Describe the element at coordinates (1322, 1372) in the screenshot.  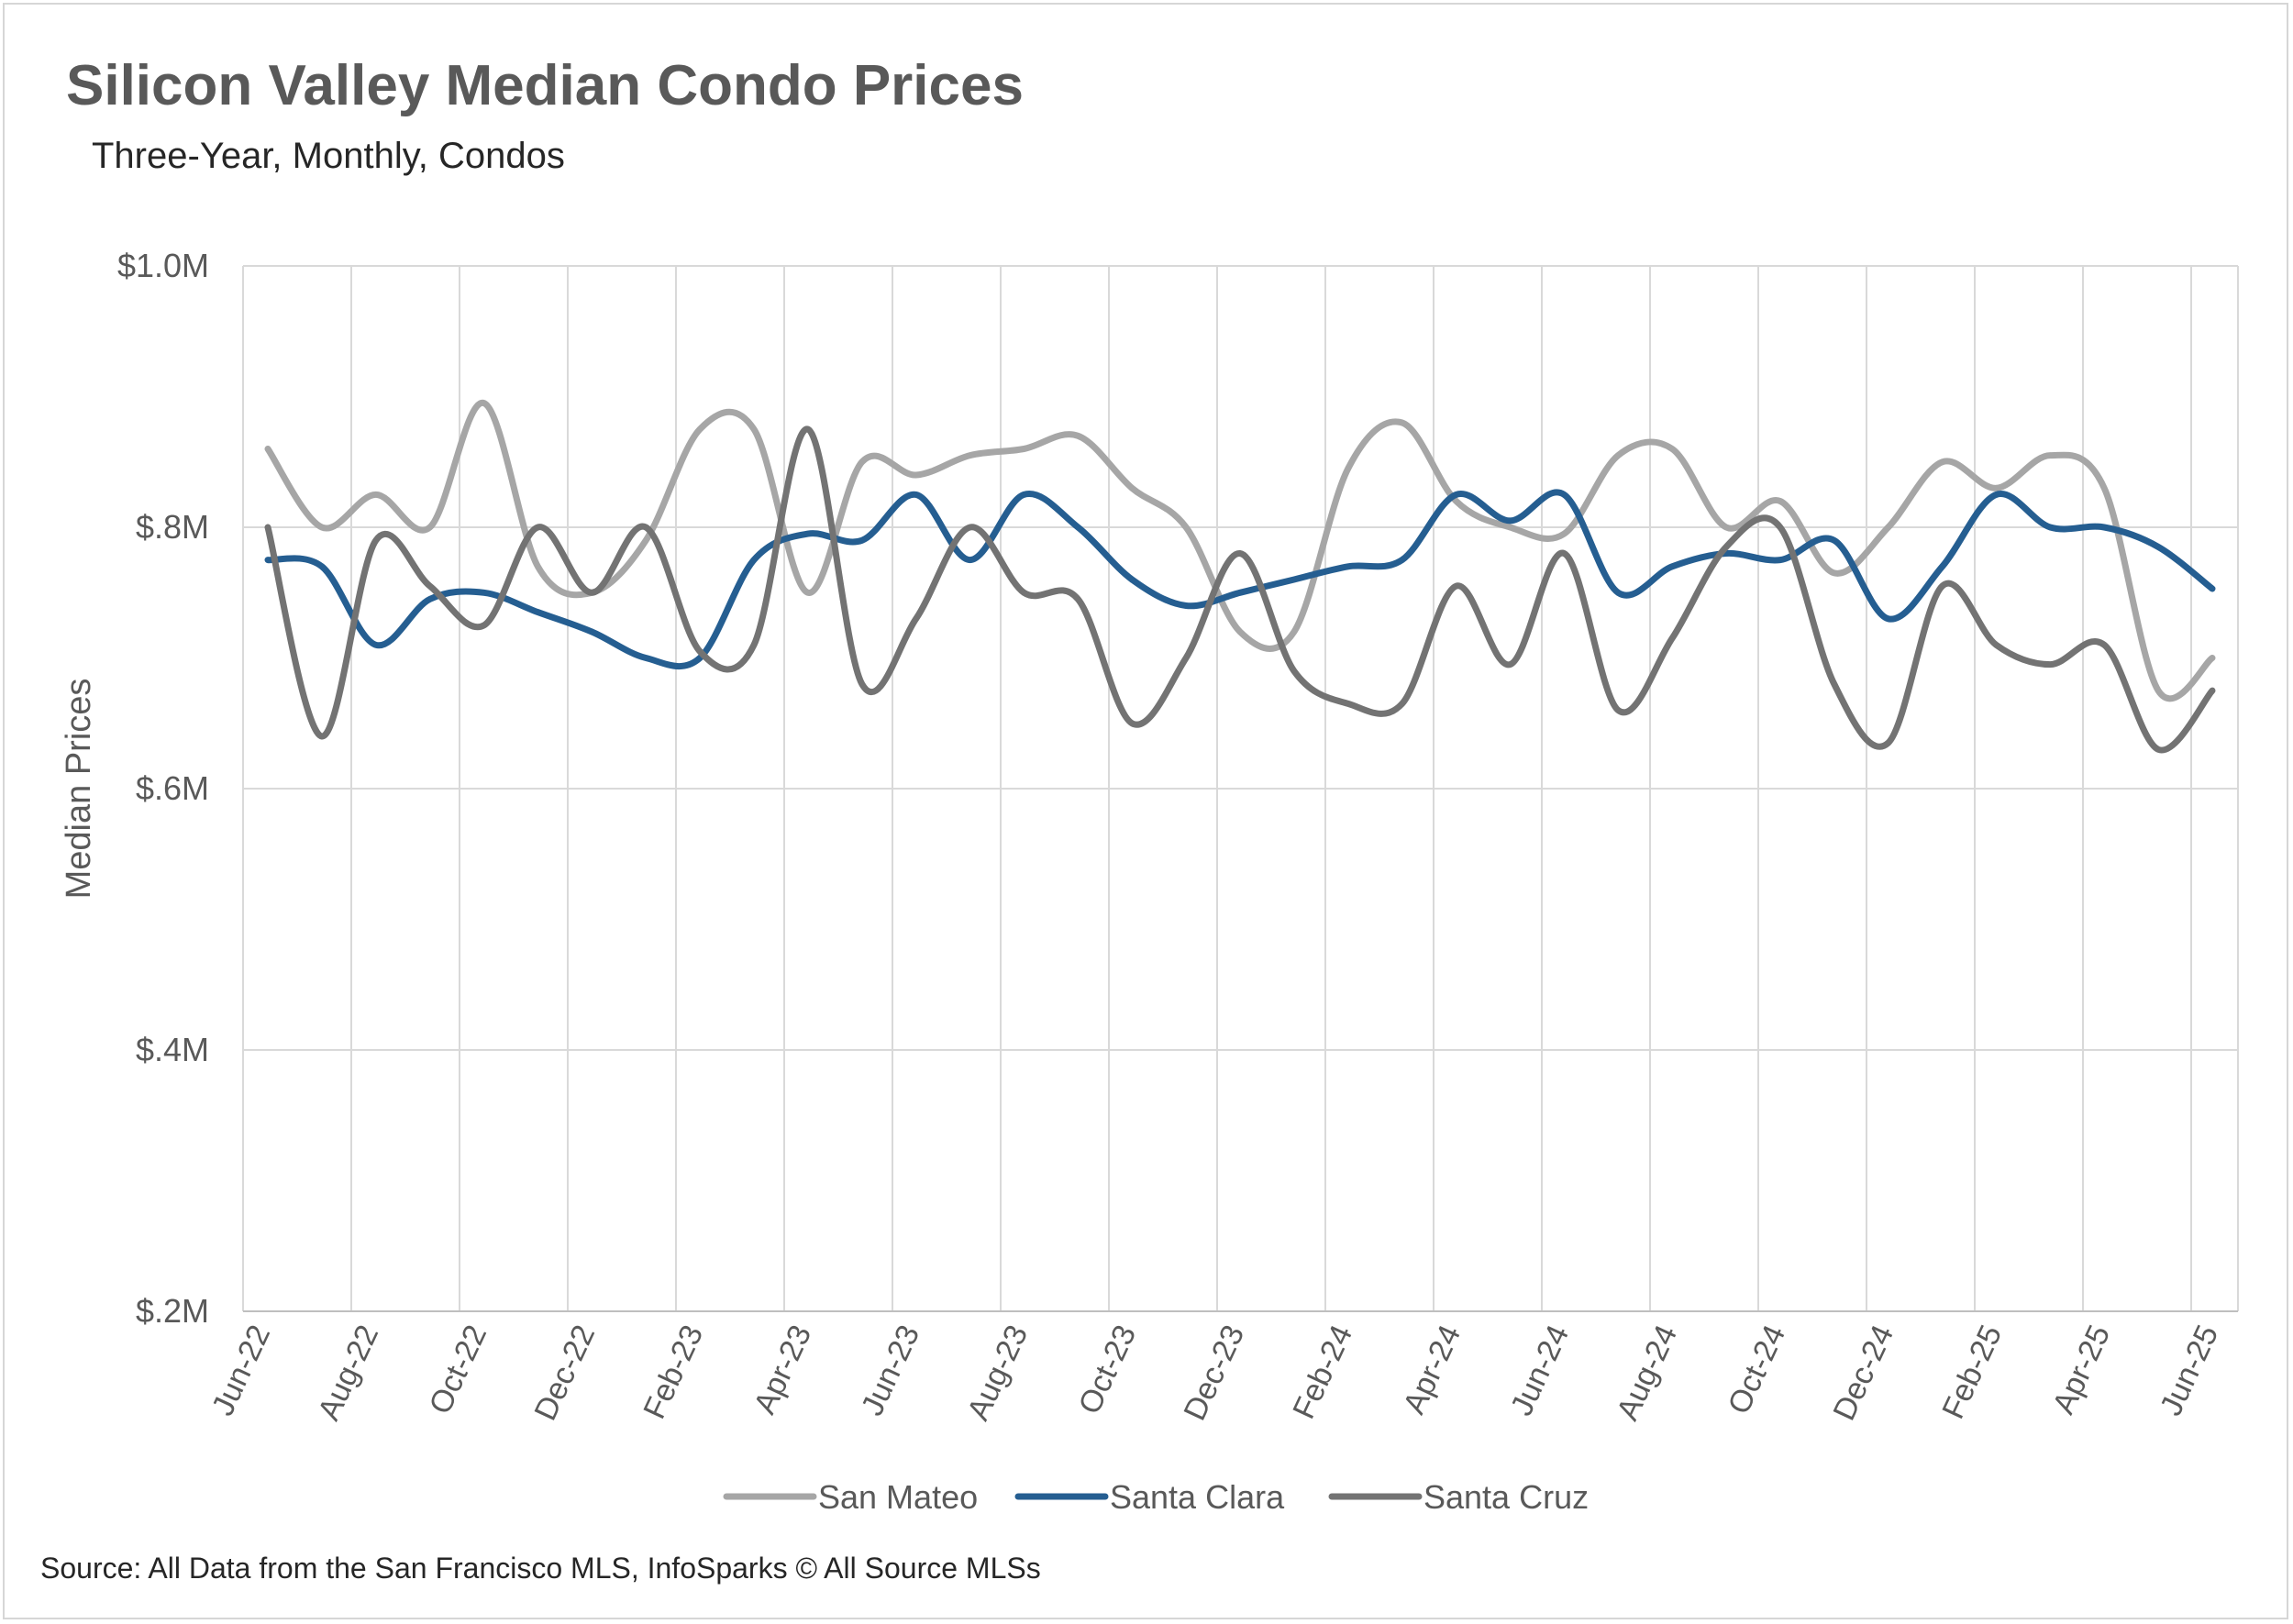
I see `x-tick-label: Feb-24` at that location.